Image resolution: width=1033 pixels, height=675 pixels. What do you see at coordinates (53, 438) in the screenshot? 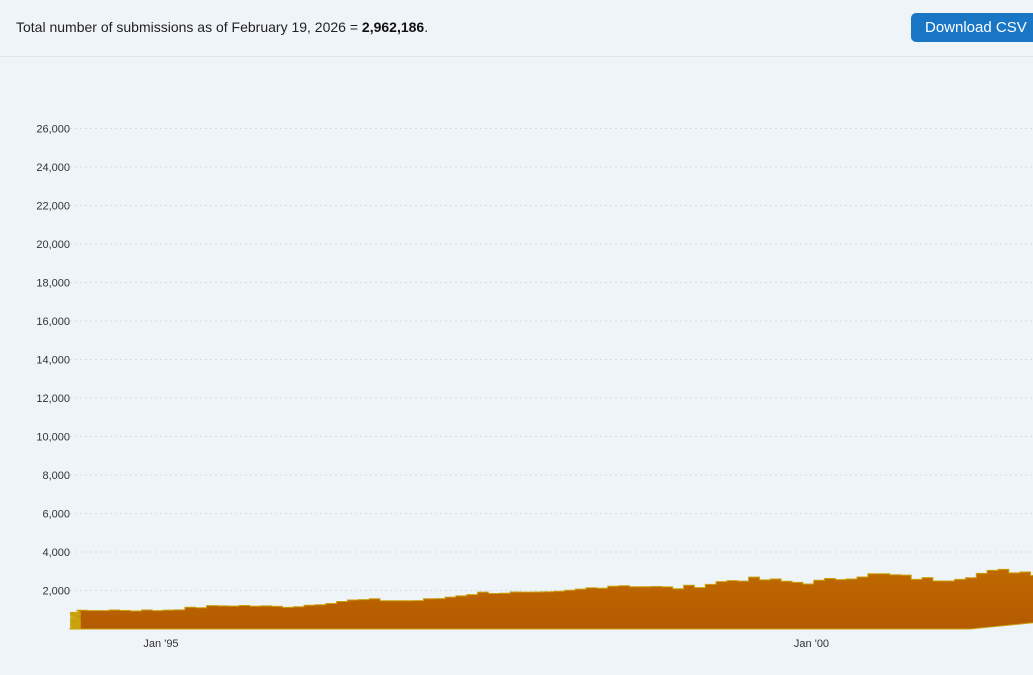
I see `y-tick-label: 10,000` at bounding box center [53, 438].